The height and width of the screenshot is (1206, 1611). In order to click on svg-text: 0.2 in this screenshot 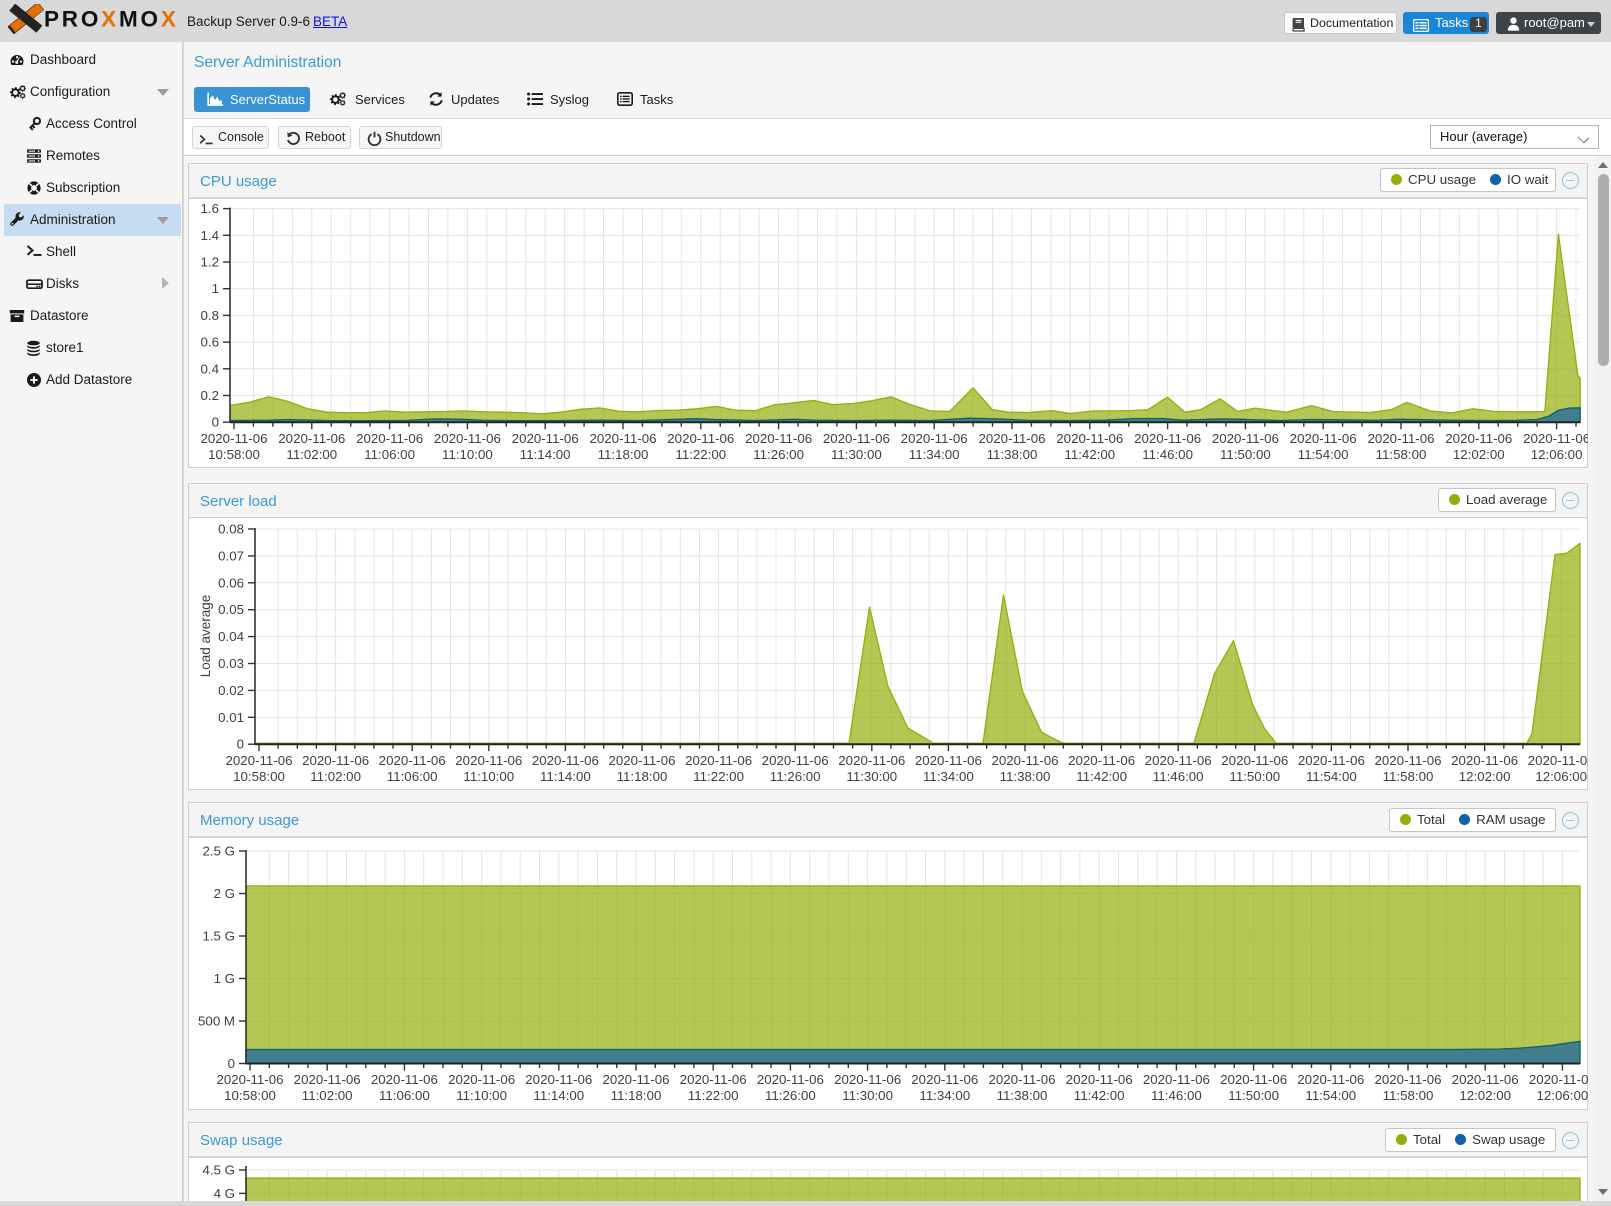, I will do `click(210, 395)`.